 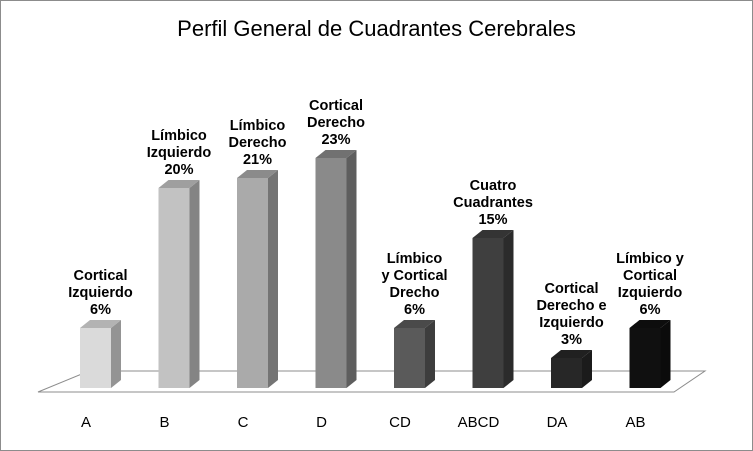 I want to click on data-label-line: Drecho, so click(x=415, y=293).